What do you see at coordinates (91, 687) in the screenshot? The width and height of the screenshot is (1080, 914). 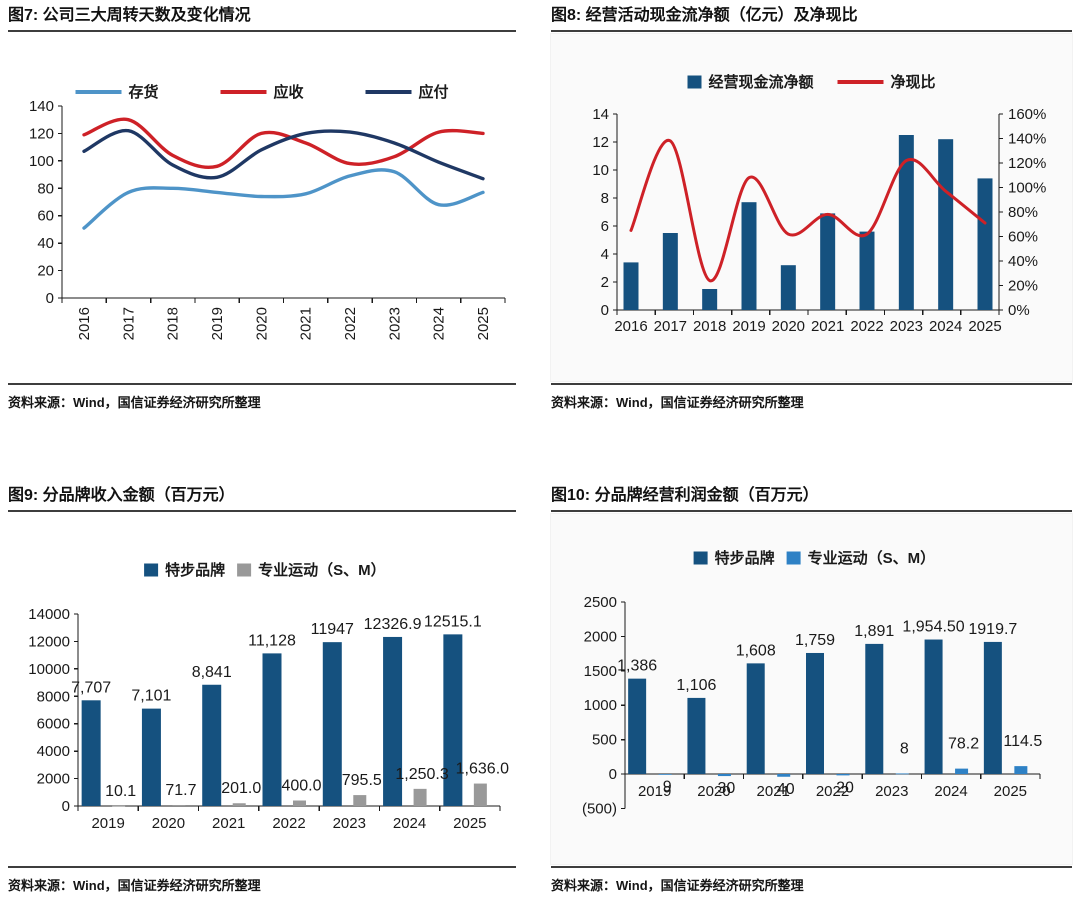 I see `value-label: 7,707` at bounding box center [91, 687].